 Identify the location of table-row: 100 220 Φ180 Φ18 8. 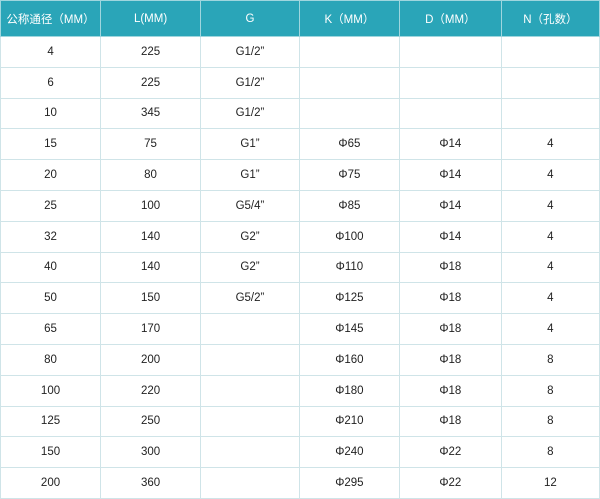
(300, 390).